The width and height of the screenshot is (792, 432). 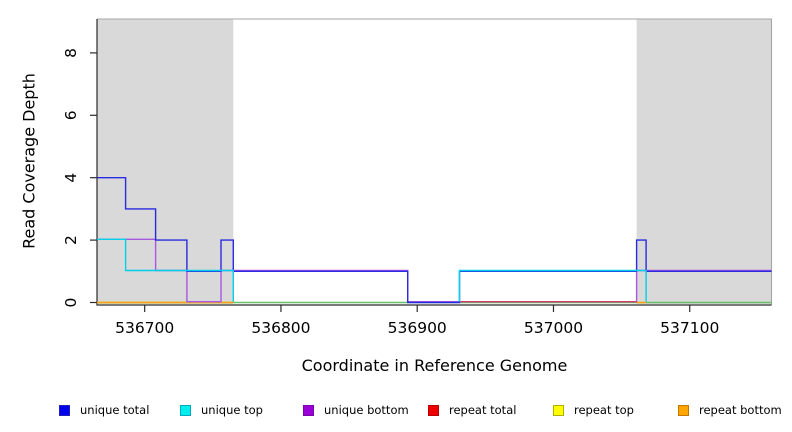 I want to click on x-tick-label: 536900, so click(x=417, y=328).